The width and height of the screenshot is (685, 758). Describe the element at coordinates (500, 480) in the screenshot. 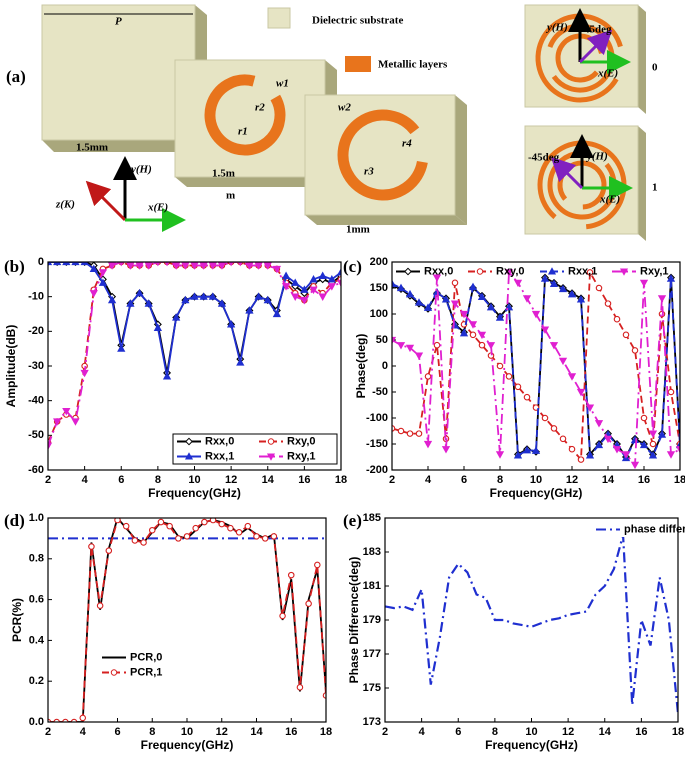

I see `x-tick-label: 8` at that location.